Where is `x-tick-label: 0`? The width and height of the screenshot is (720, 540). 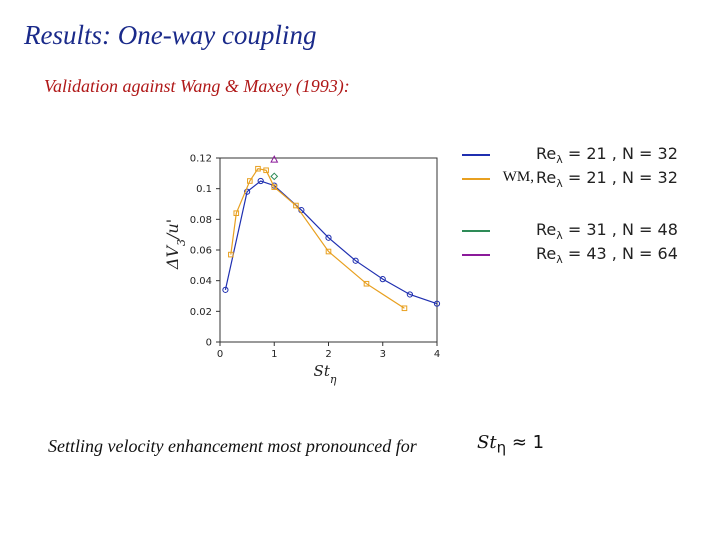 x-tick-label: 0 is located at coordinates (220, 354).